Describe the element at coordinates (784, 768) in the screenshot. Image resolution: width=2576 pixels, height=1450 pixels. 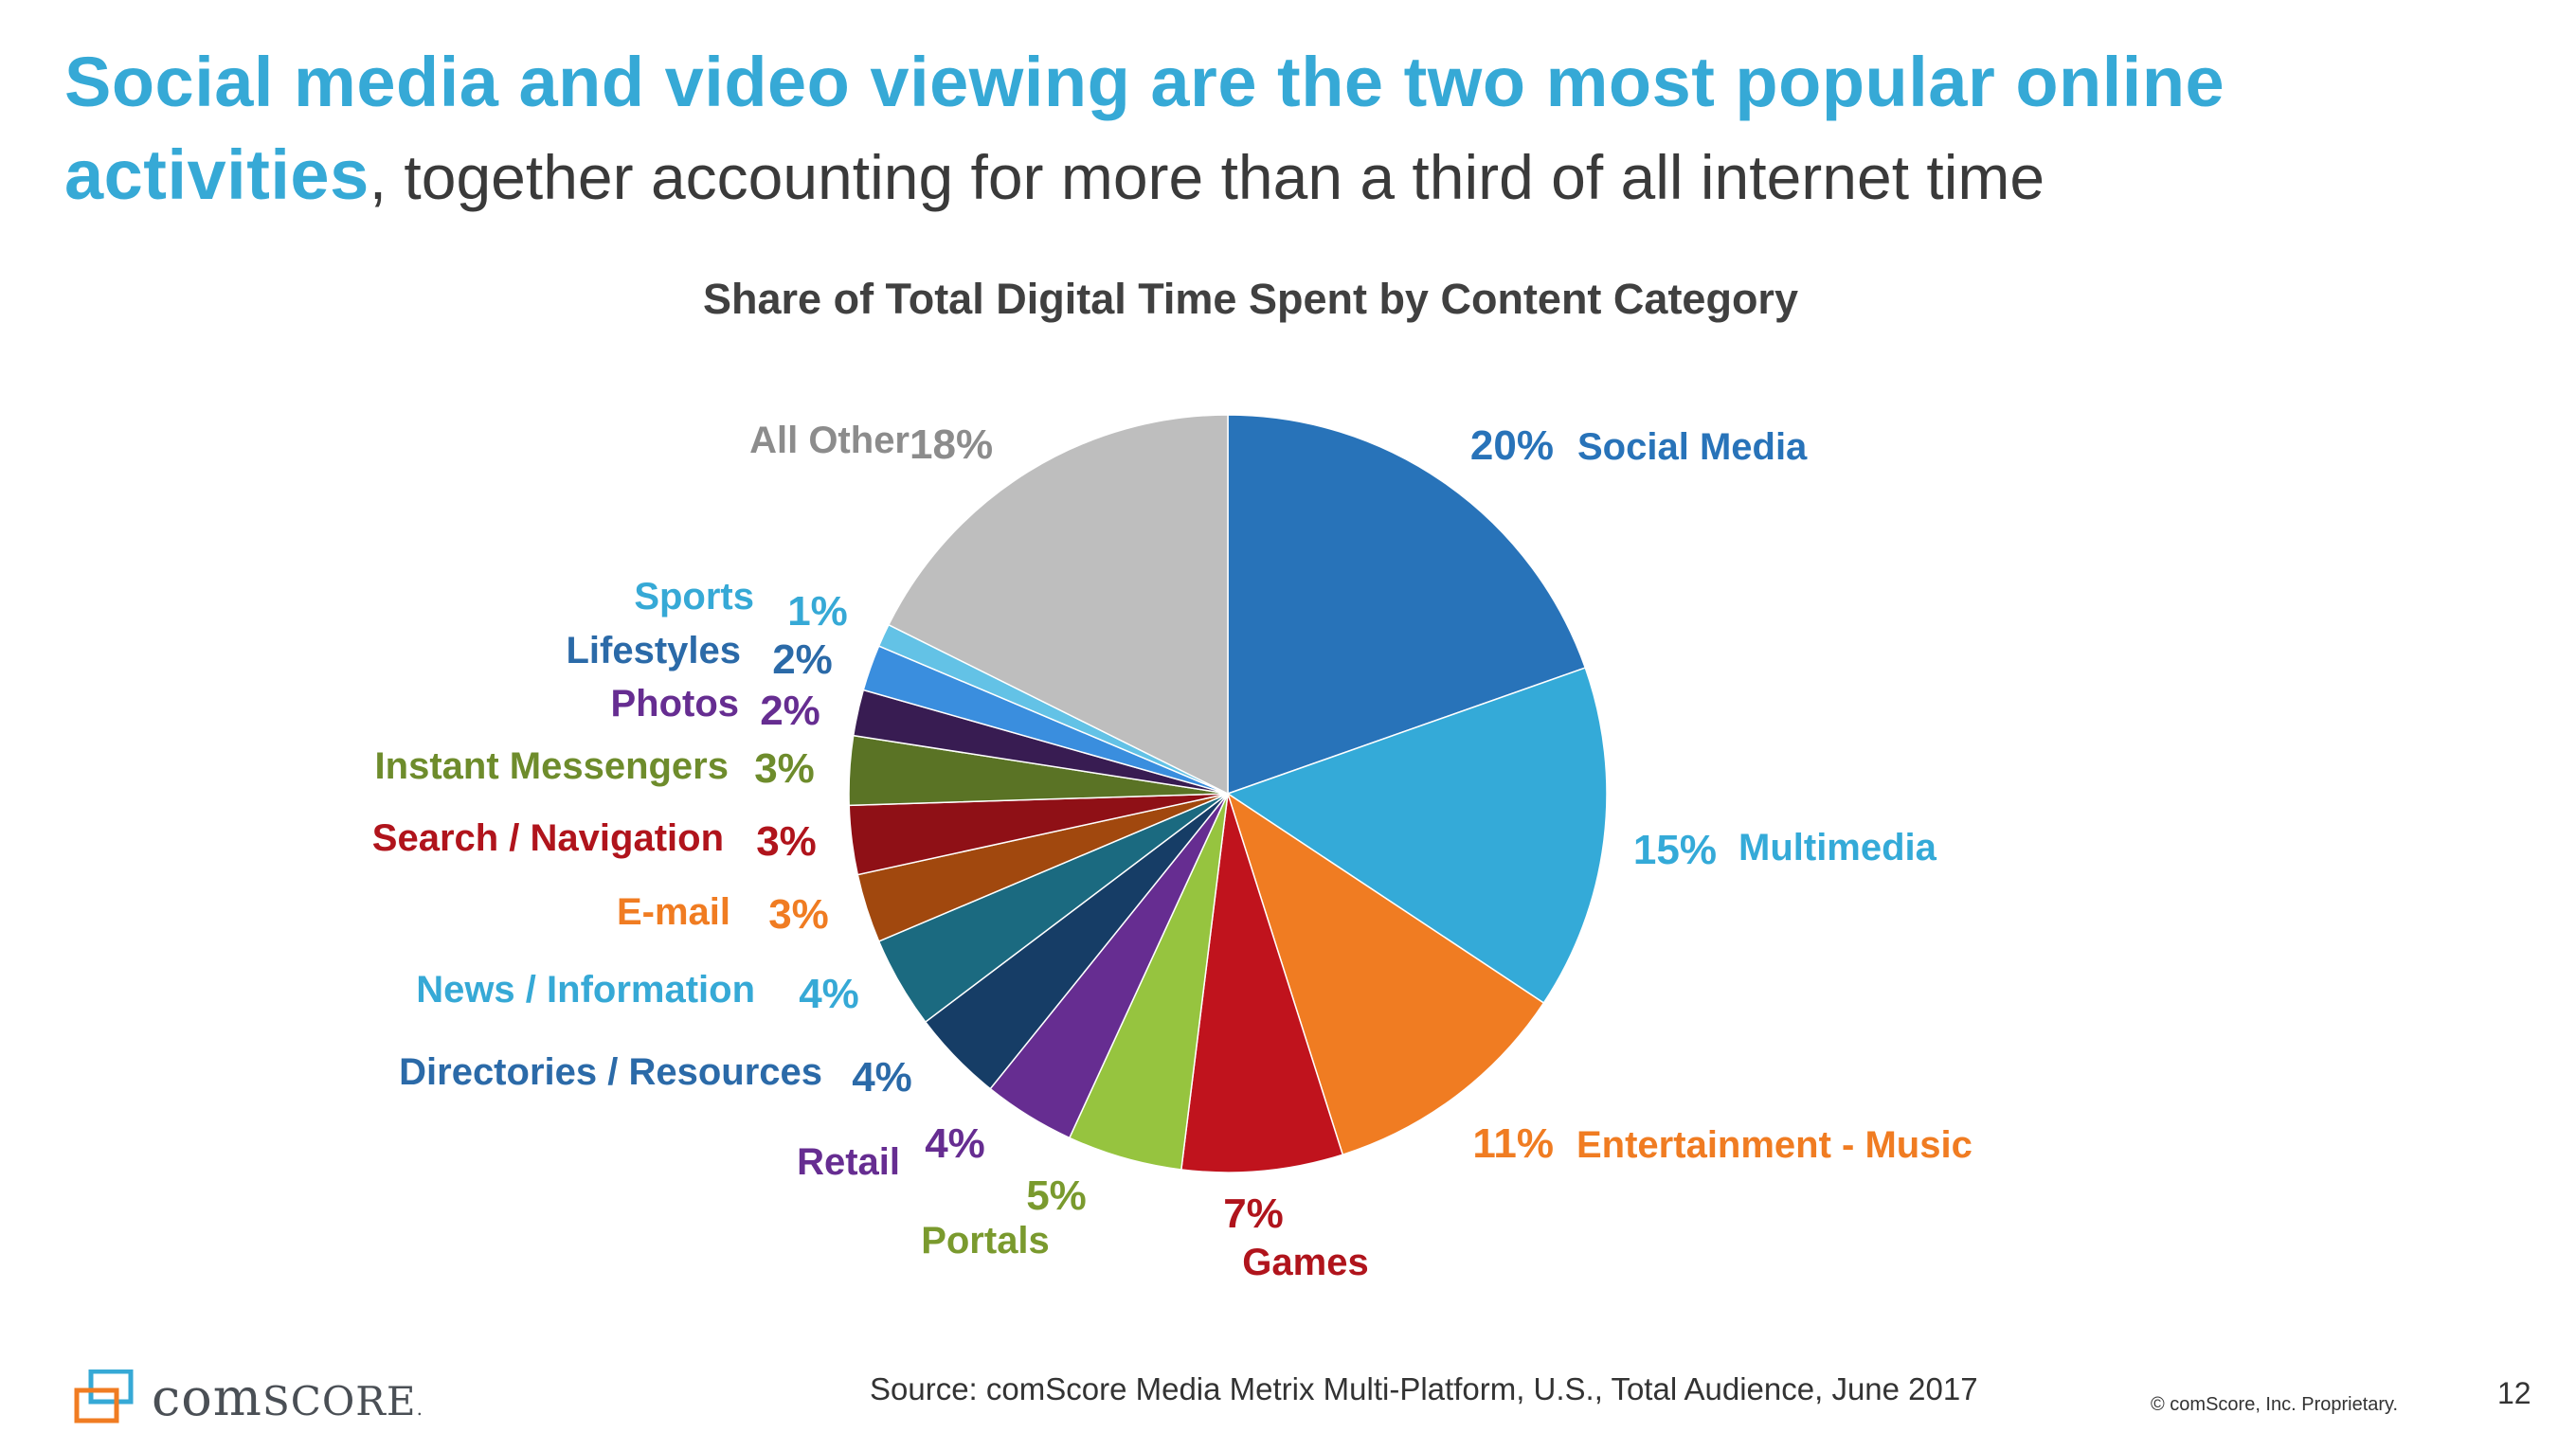
I see `slice-value-instant-messengers: 3%` at that location.